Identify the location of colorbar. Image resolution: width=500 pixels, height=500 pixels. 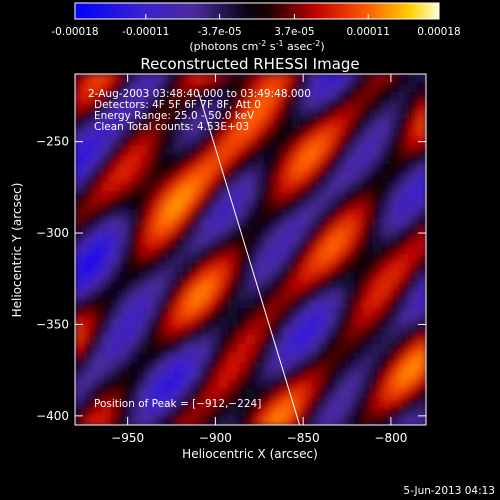
(257, 11).